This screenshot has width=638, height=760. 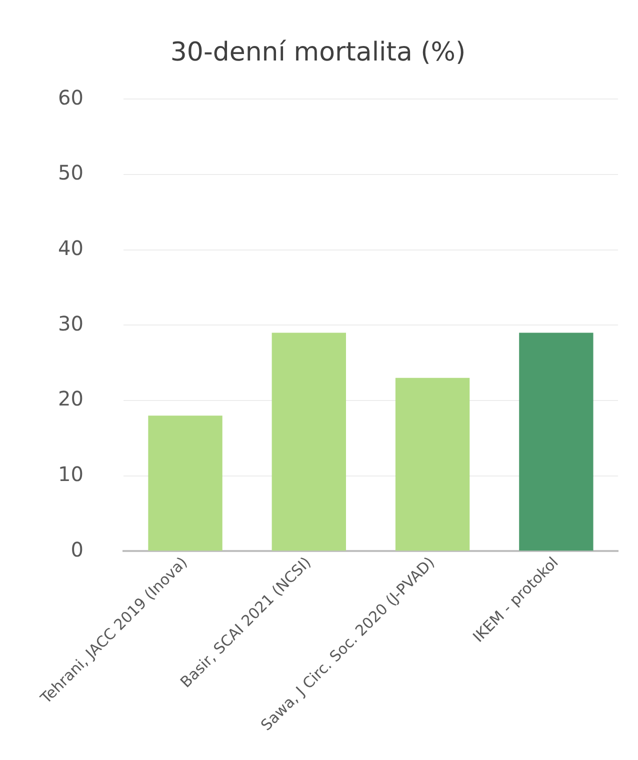 What do you see at coordinates (71, 398) in the screenshot?
I see `y-tick-label: 20` at bounding box center [71, 398].